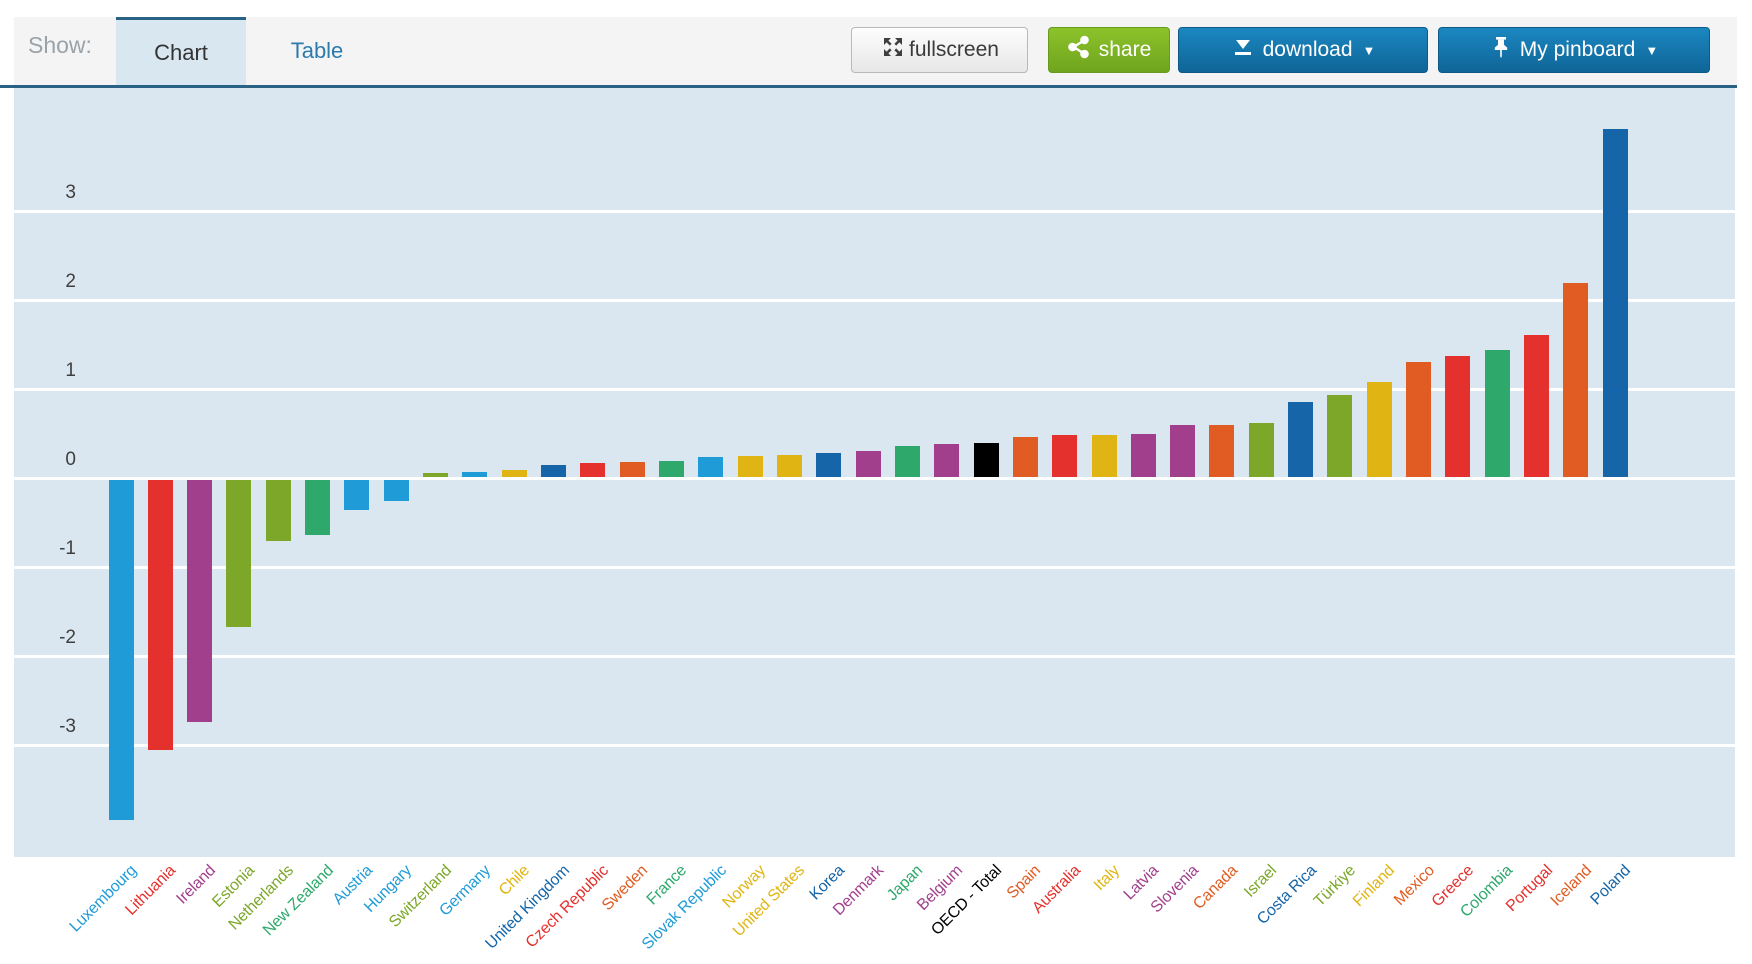  I want to click on my-pinboard-caret-icon: ▼, so click(1652, 50).